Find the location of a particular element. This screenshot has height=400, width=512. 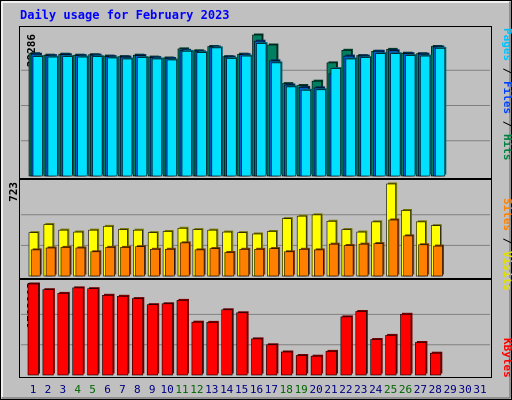

x-tick-day-16: 16 is located at coordinates (256, 389).